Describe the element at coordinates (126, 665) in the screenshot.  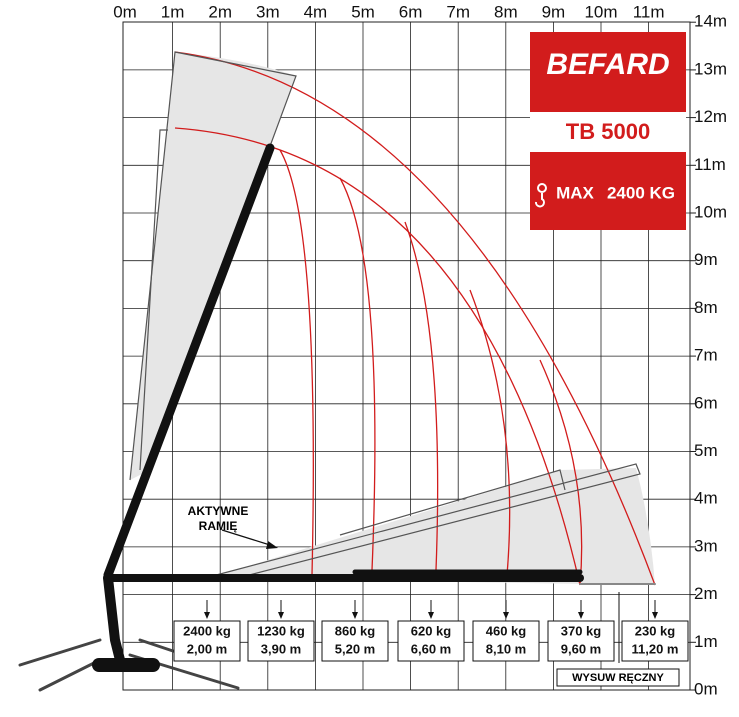
I see `tracks` at that location.